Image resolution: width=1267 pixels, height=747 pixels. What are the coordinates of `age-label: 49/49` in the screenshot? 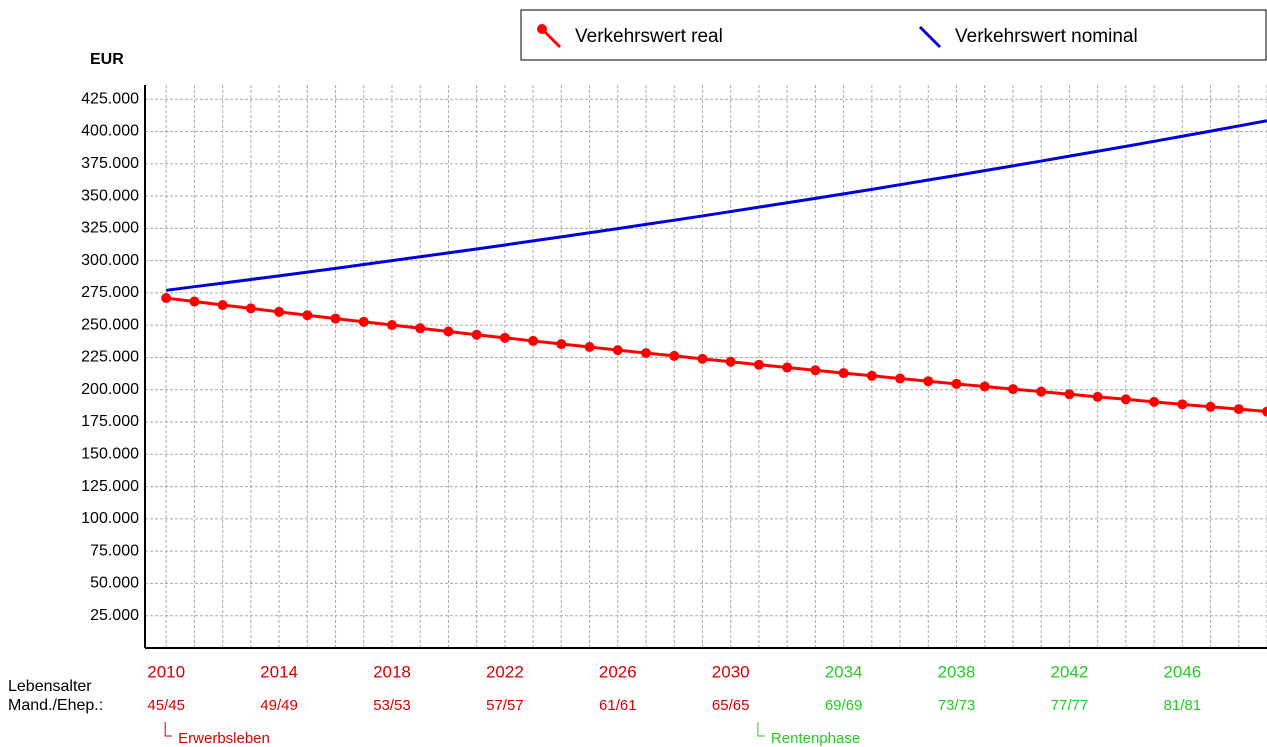 It's located at (279, 705).